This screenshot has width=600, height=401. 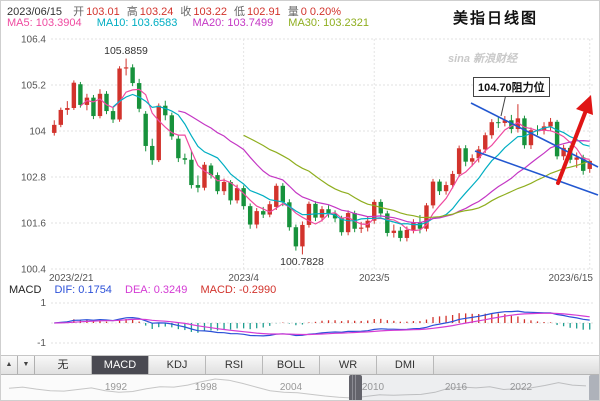 What do you see at coordinates (243, 278) in the screenshot?
I see `svg-text: 2023/4` at bounding box center [243, 278].